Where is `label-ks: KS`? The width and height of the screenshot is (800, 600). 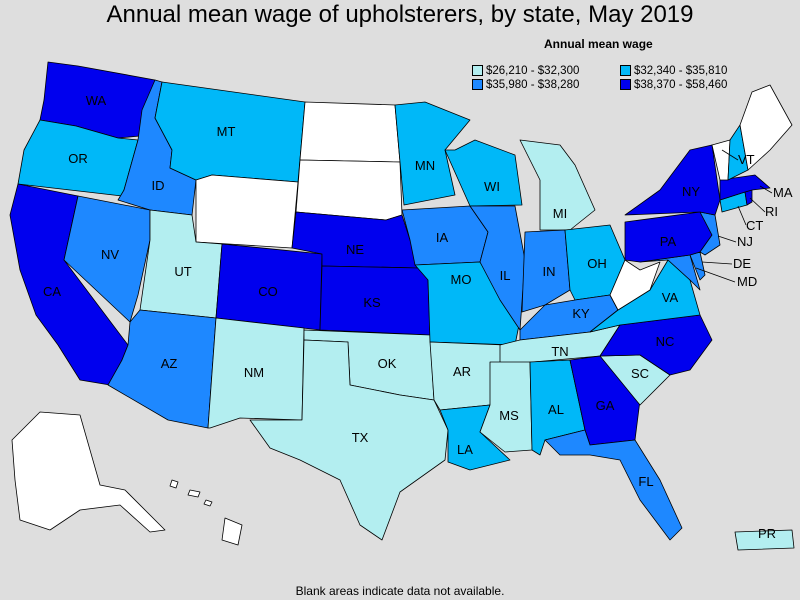 label-ks: KS is located at coordinates (372, 302).